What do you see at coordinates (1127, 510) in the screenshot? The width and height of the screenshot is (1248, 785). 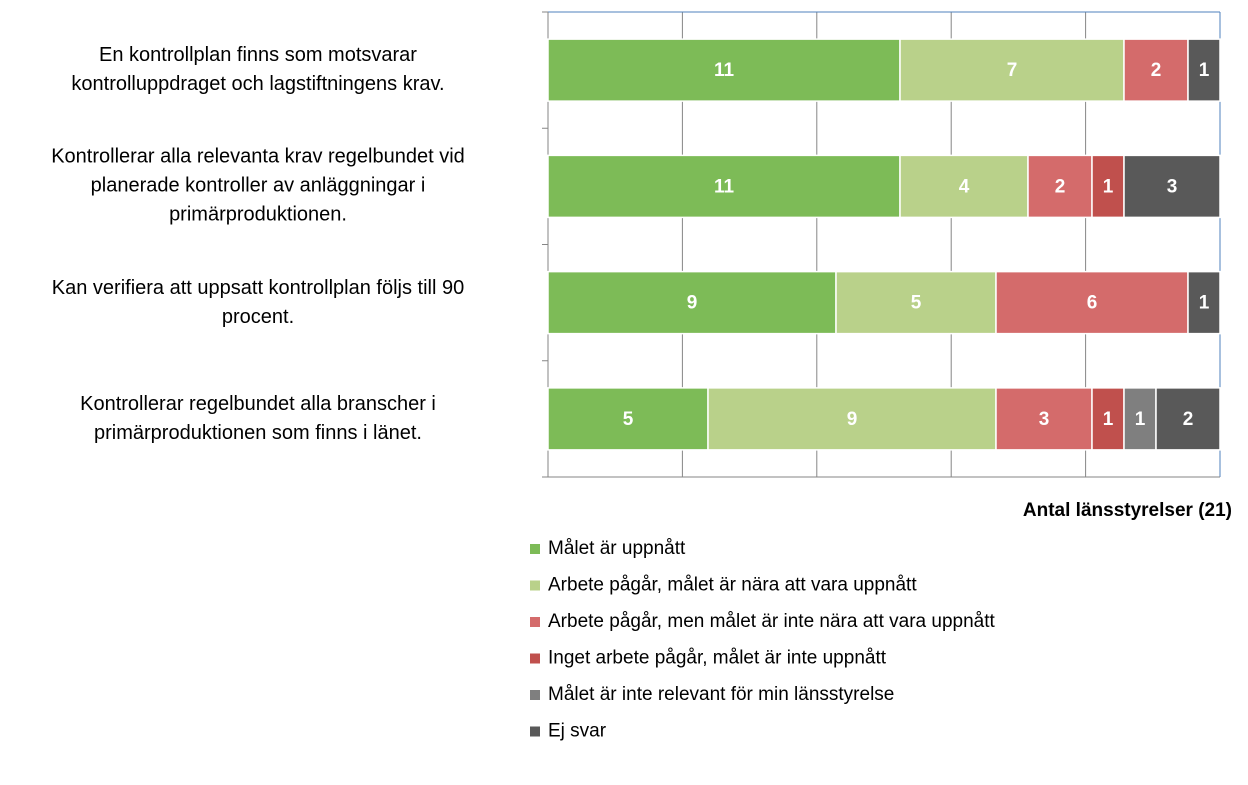 I see `x-axis-title: Antal länsstyrelser (21)` at bounding box center [1127, 510].